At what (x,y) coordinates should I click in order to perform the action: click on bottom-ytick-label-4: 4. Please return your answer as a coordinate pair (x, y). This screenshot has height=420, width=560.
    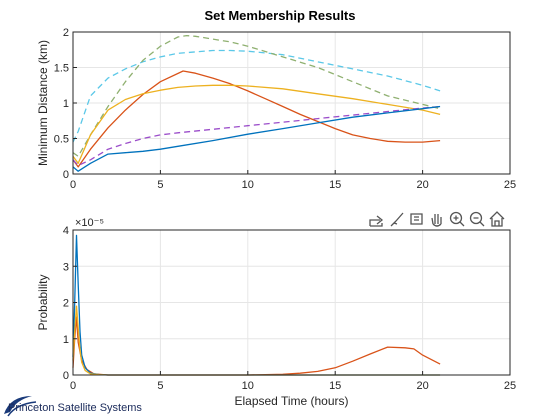
    Looking at the image, I should click on (66, 231).